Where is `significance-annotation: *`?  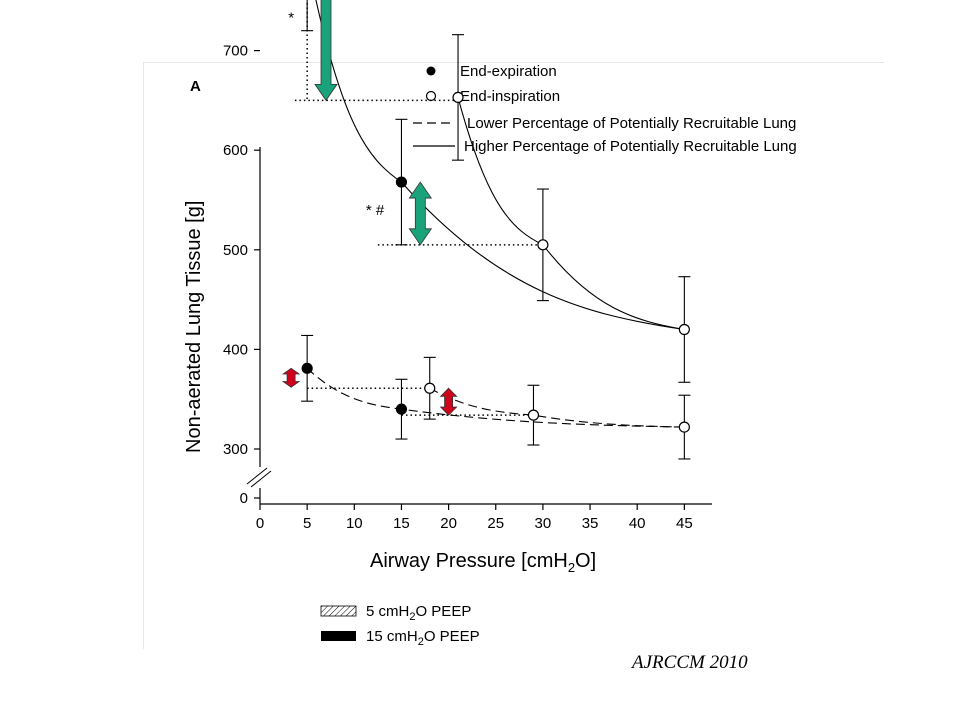
significance-annotation: * is located at coordinates (291, 18).